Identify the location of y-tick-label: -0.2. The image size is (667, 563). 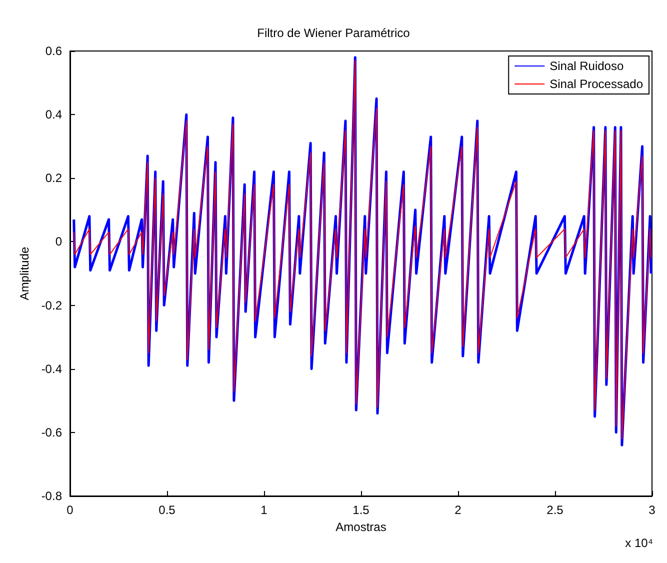
(51, 305).